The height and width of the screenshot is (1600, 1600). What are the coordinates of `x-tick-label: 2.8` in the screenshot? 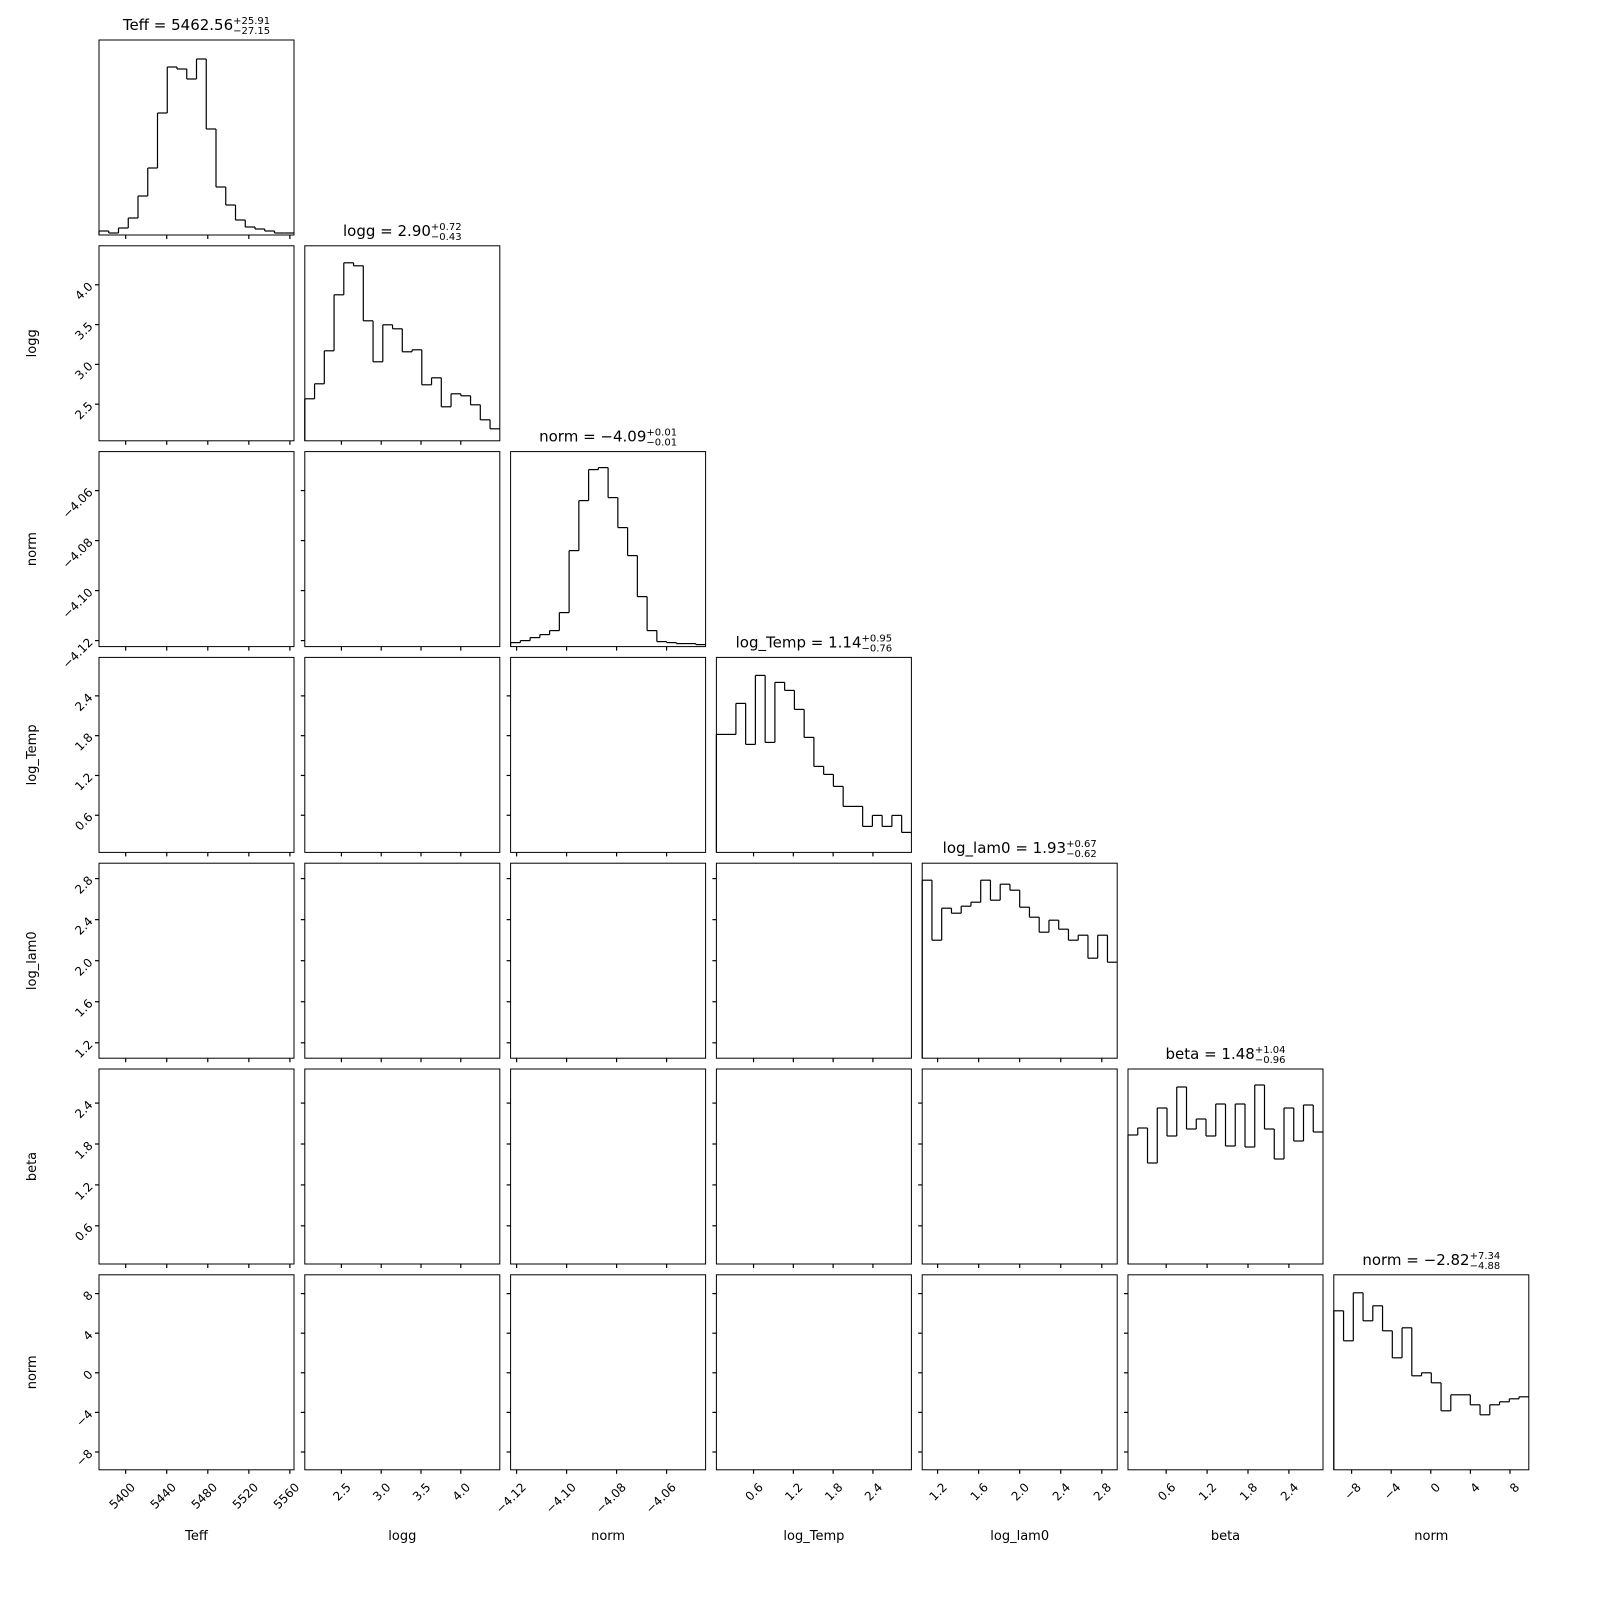 It's located at (1102, 1491).